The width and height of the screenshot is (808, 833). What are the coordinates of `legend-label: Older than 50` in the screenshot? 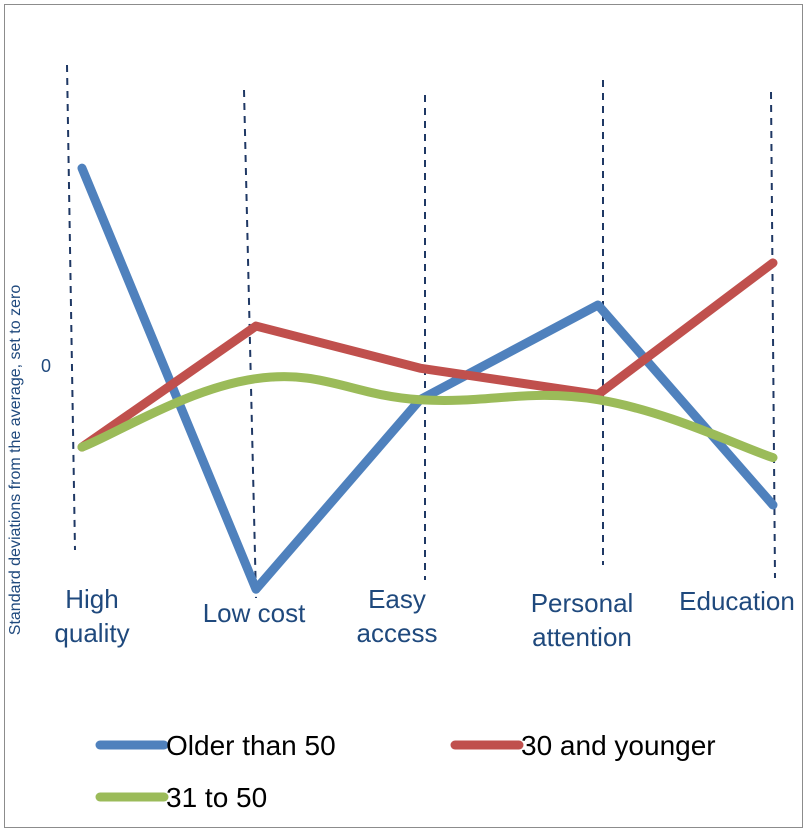 It's located at (251, 745).